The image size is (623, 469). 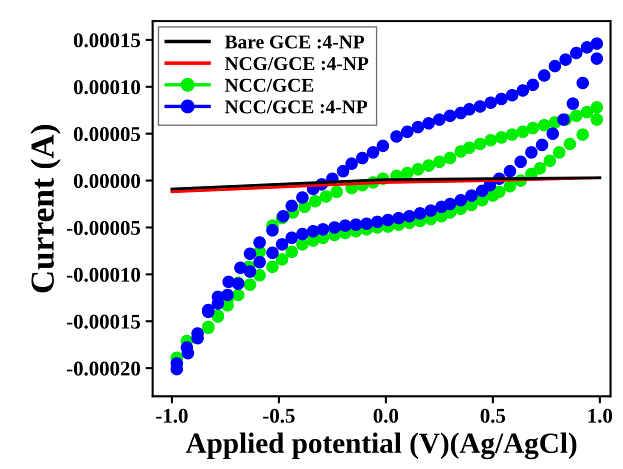 What do you see at coordinates (103, 369) in the screenshot?
I see `y-tick-label: -0.00020` at bounding box center [103, 369].